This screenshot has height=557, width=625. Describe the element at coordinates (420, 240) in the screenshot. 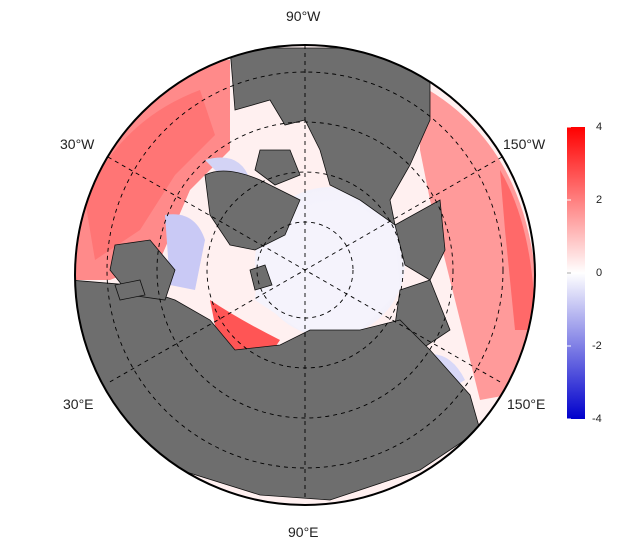

I see `alaska-land` at that location.